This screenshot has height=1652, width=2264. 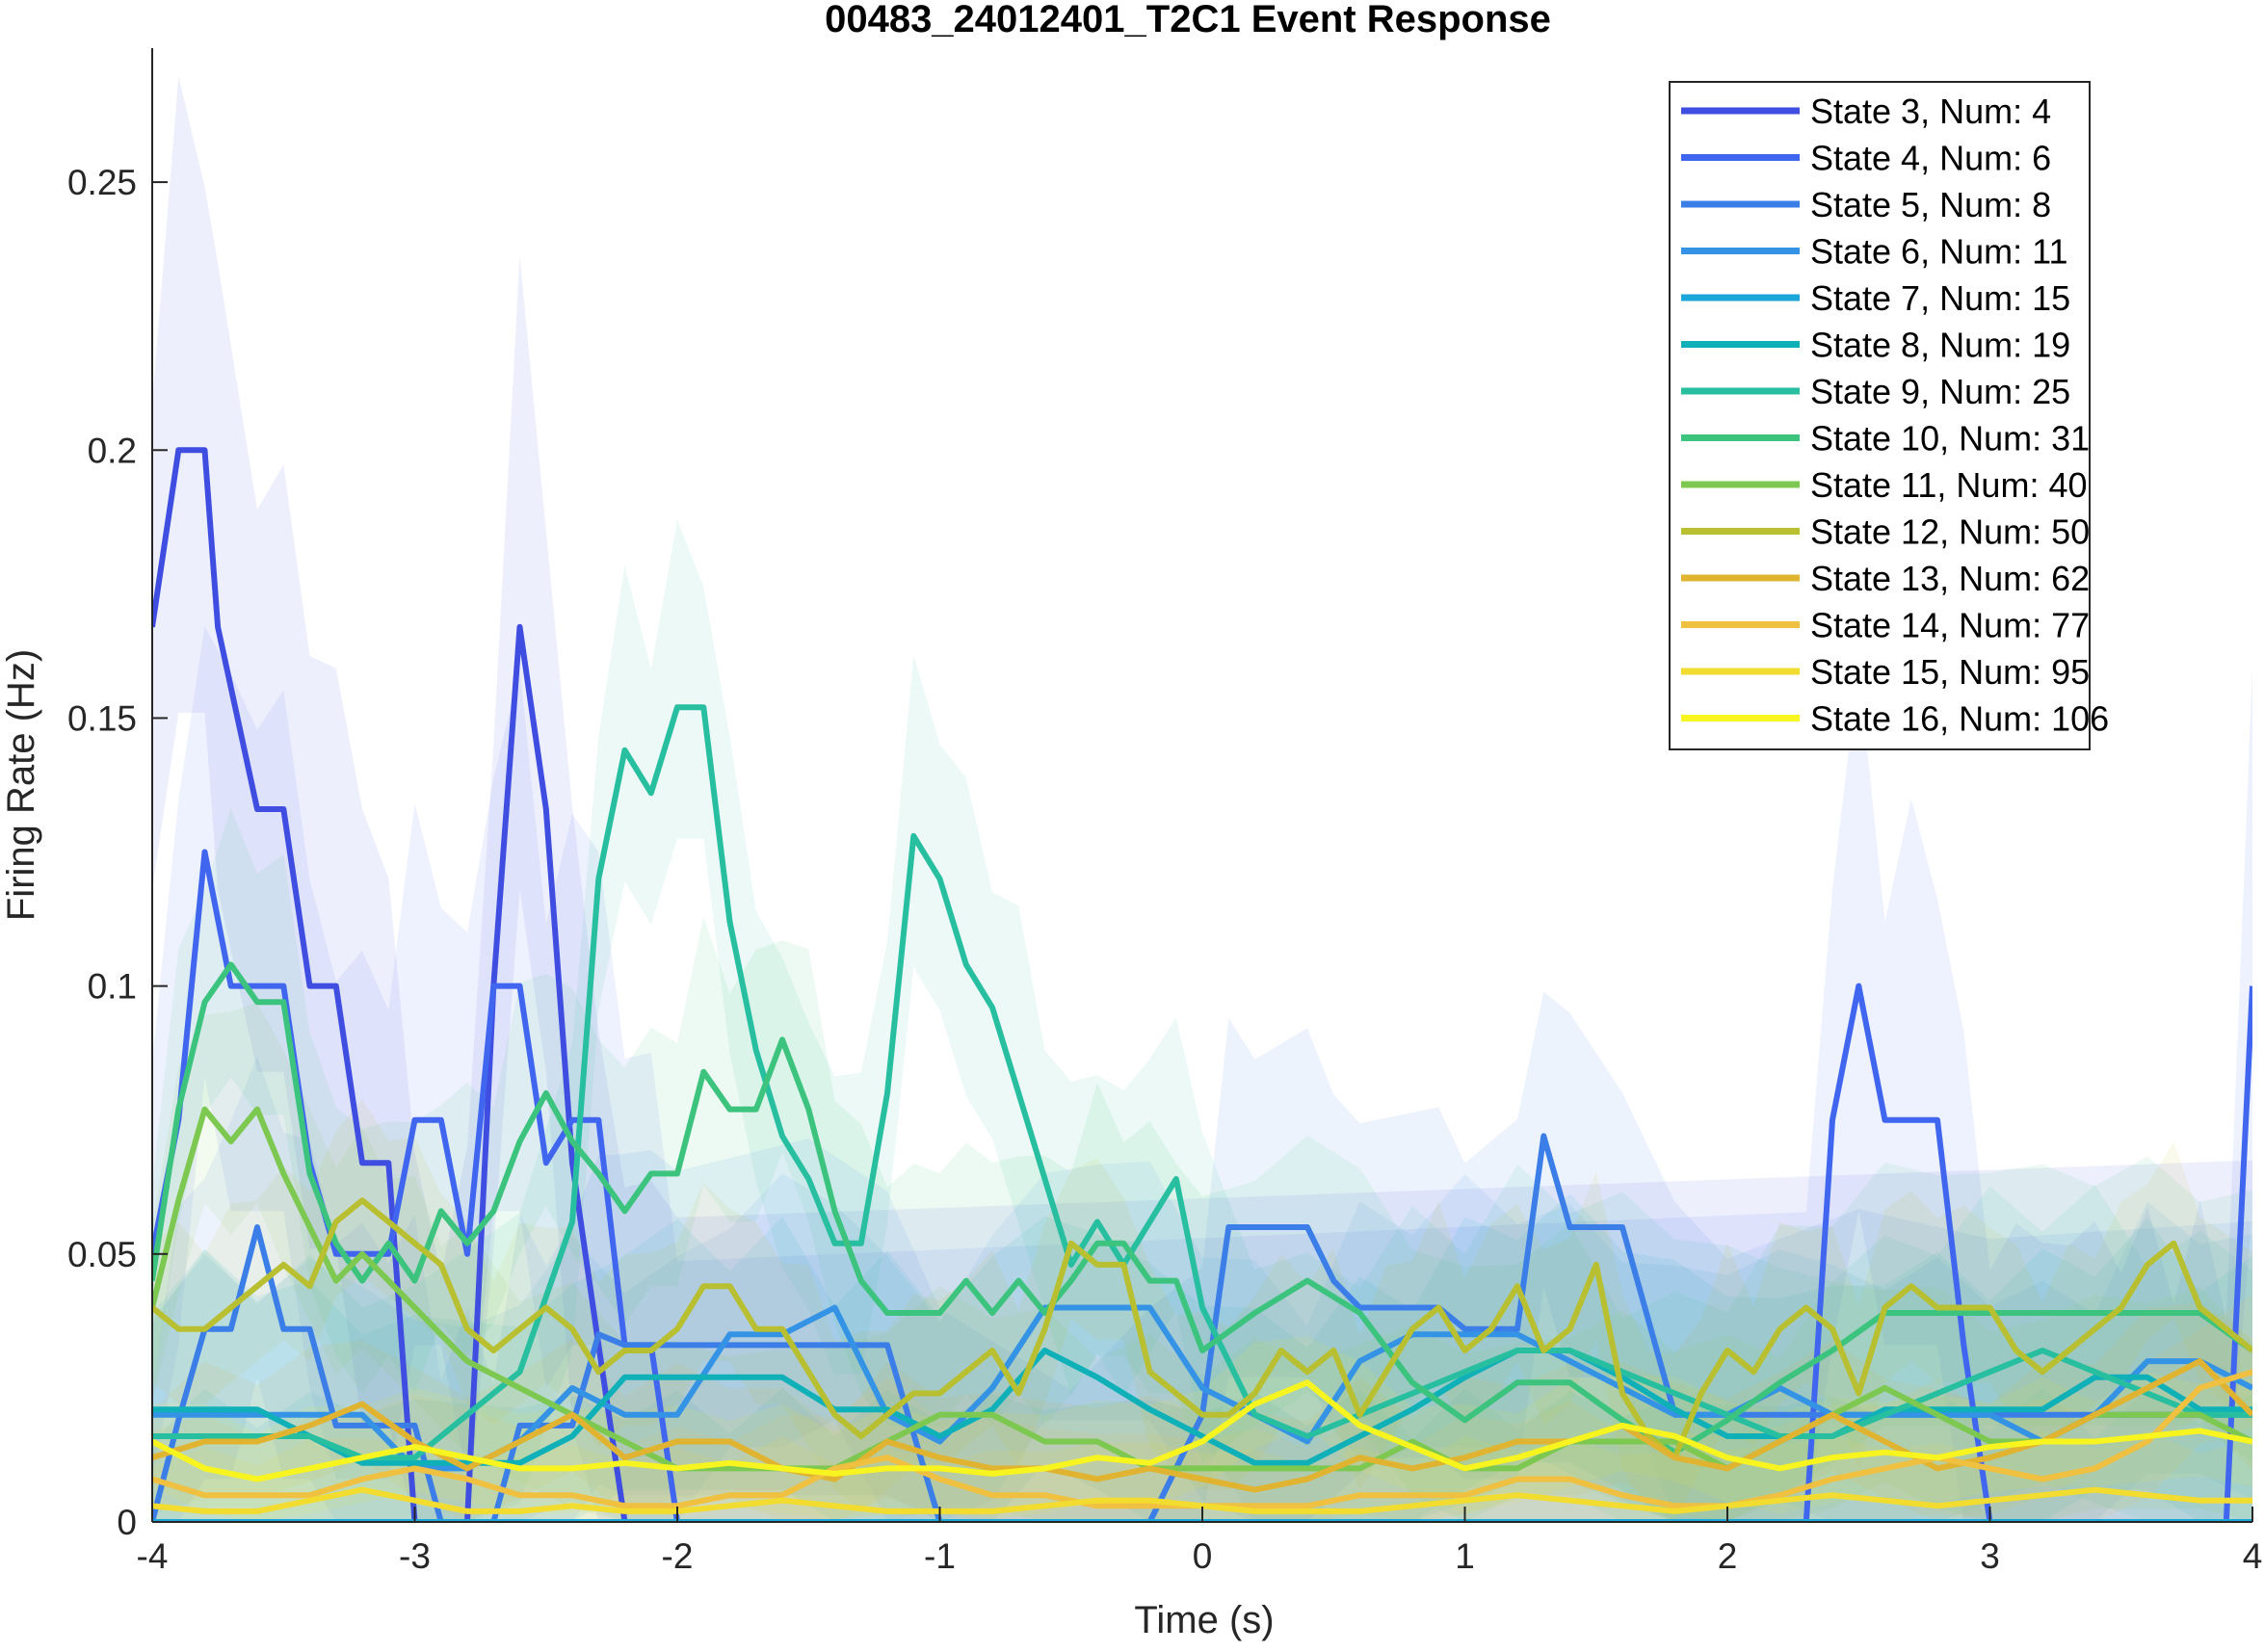 What do you see at coordinates (415, 1556) in the screenshot?
I see `x-tick-label: -3` at bounding box center [415, 1556].